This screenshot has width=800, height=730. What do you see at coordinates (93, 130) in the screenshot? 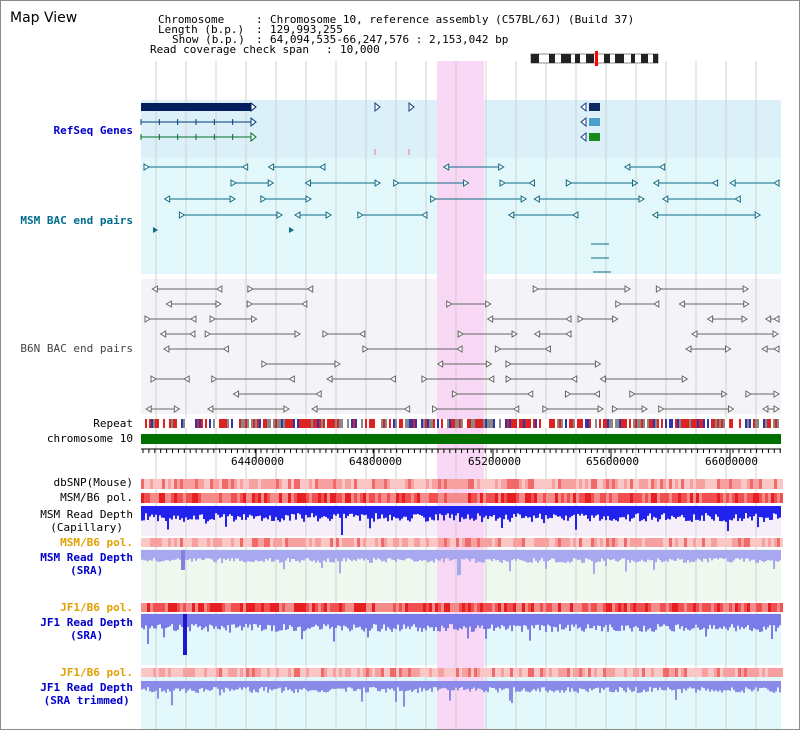
I see `track-label-refseq: RefSeq Genes` at bounding box center [93, 130].